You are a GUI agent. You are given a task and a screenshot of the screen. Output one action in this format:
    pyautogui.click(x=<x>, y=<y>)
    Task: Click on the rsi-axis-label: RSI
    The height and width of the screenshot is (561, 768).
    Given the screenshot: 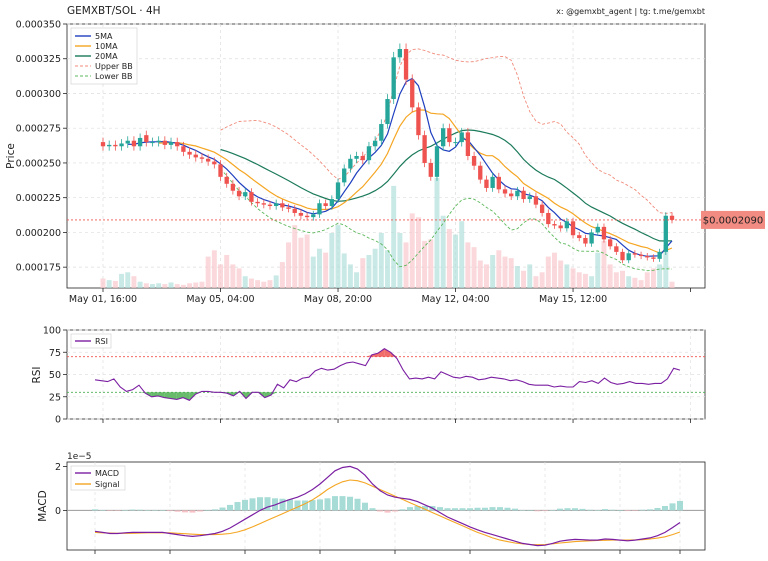 What is the action you would take?
    pyautogui.click(x=37, y=374)
    